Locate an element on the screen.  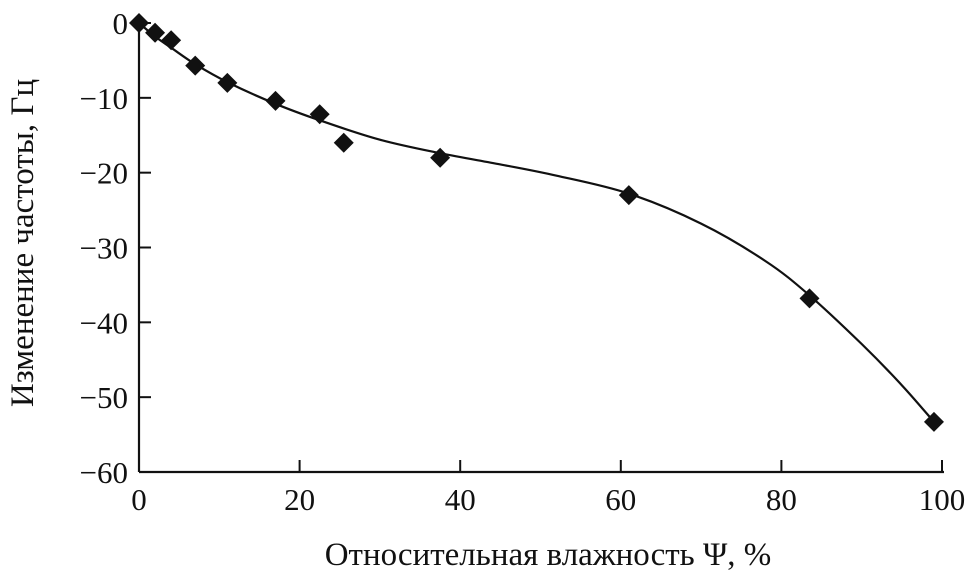
y-tick-label: −40 is located at coordinates (104, 322).